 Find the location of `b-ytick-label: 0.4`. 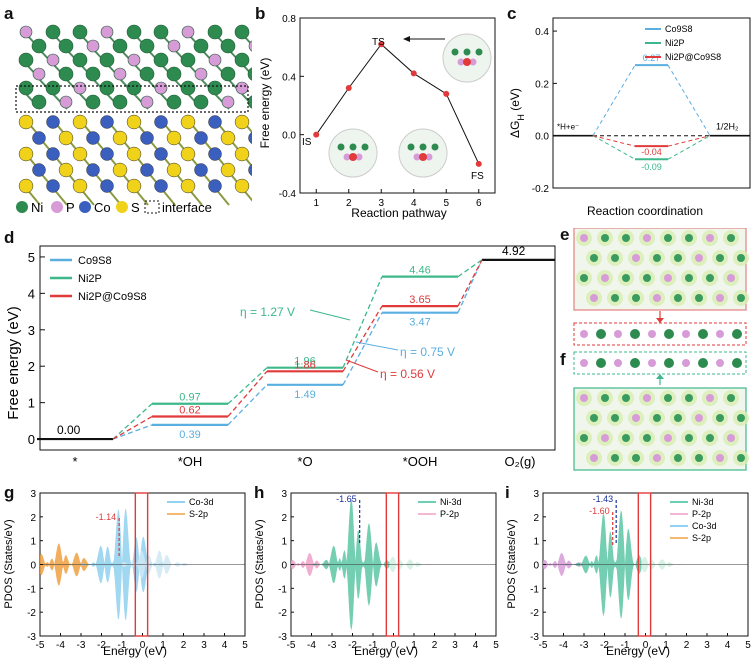

b-ytick-label: 0.4 is located at coordinates (289, 77).